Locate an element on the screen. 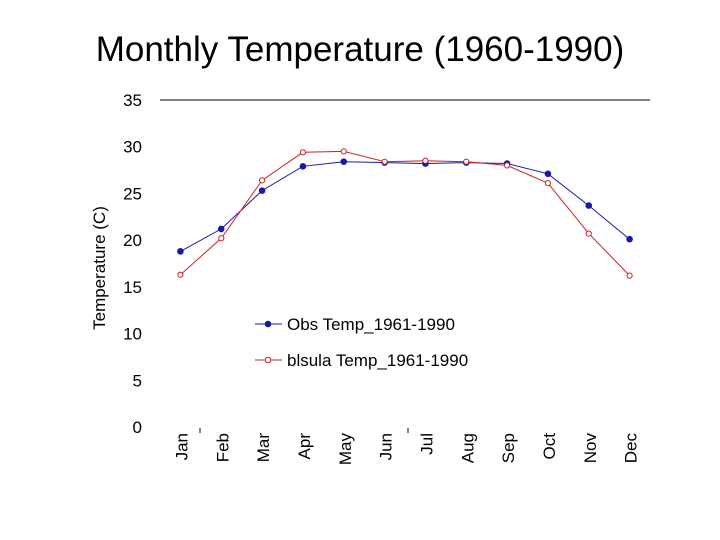  legend-label: blsula Temp_1961-1990 is located at coordinates (377, 360).